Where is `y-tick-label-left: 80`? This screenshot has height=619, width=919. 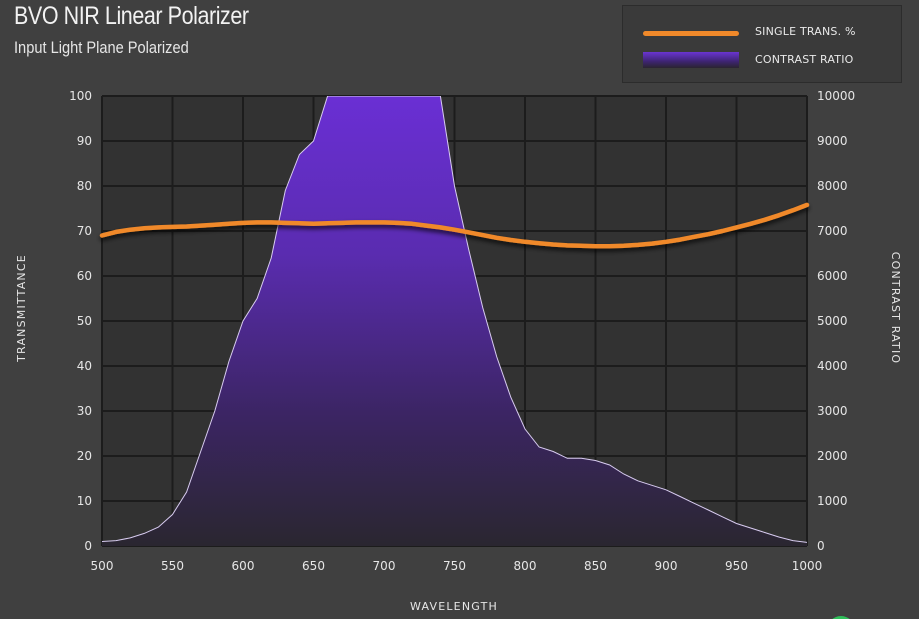 y-tick-label-left: 80 is located at coordinates (84, 186).